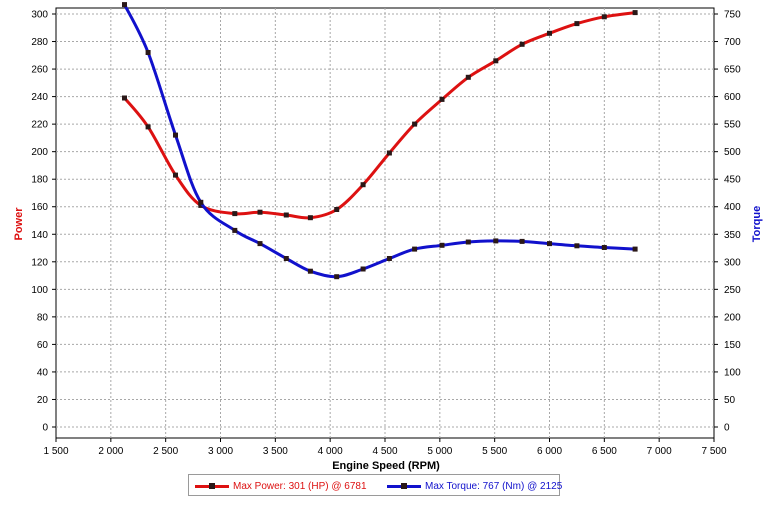 Image resolution: width=774 pixels, height=508 pixels. I want to click on y-left-tick-label: 0, so click(45, 428).